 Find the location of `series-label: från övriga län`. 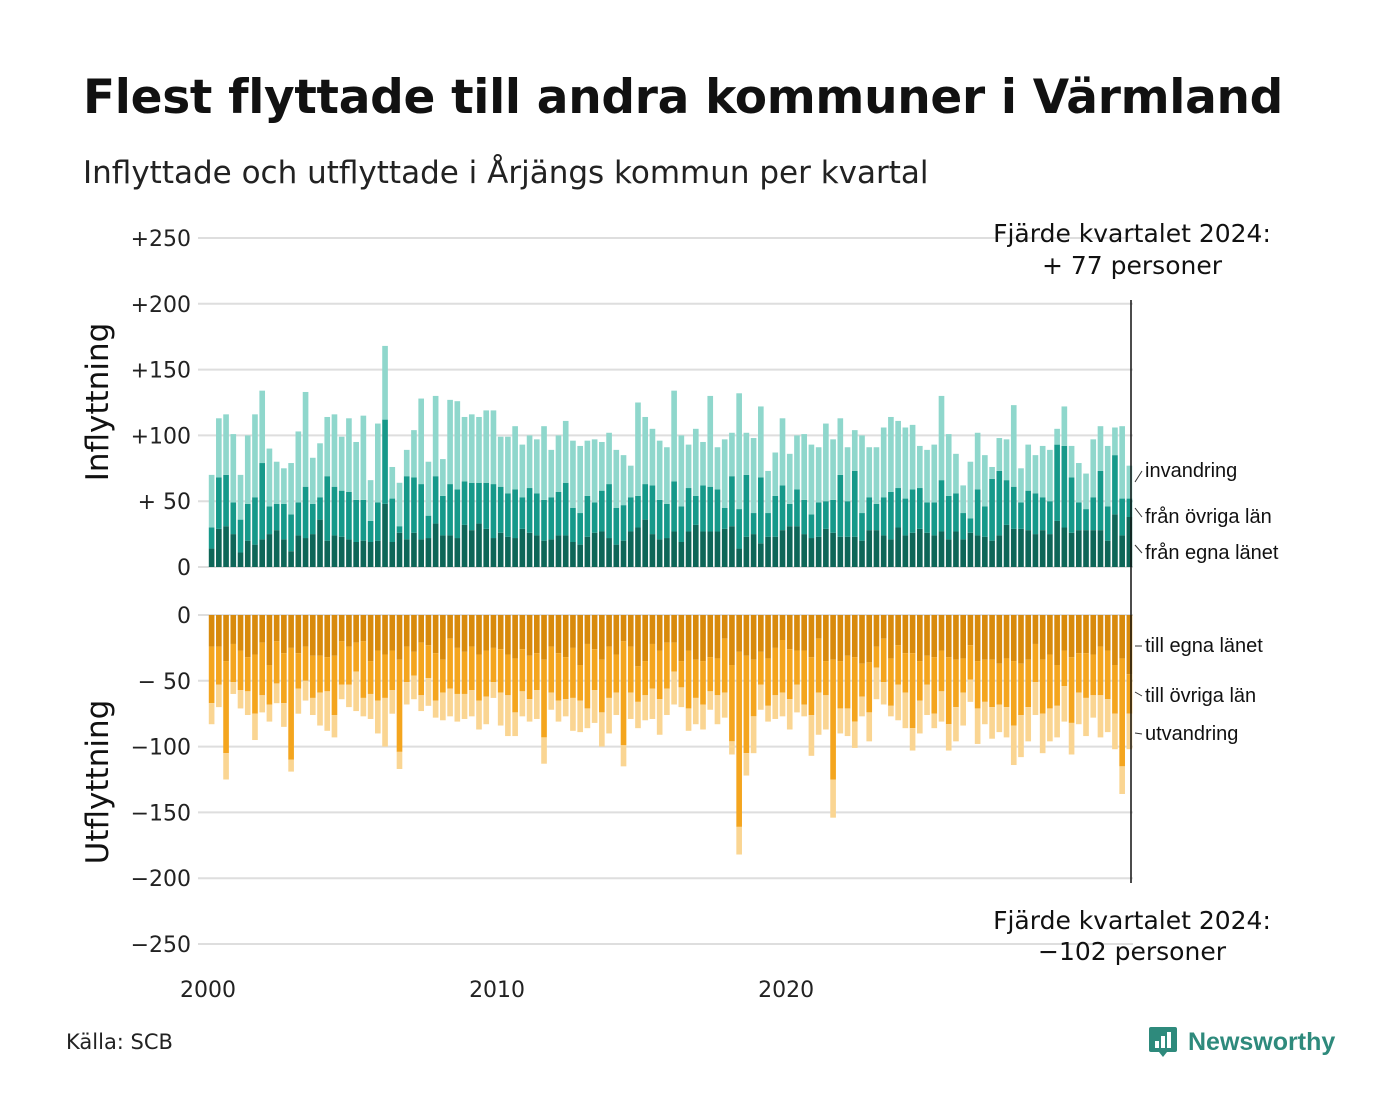

series-label: från övriga län is located at coordinates (1208, 517).